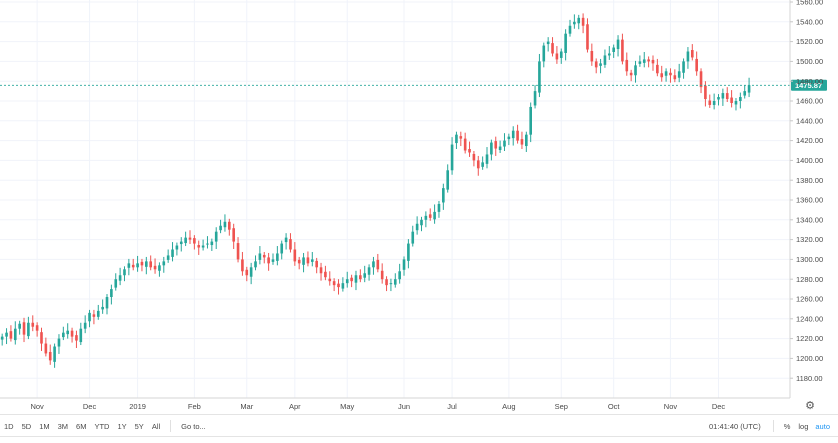  Describe the element at coordinates (810, 406) in the screenshot. I see `gear-icon: ⚙` at that location.